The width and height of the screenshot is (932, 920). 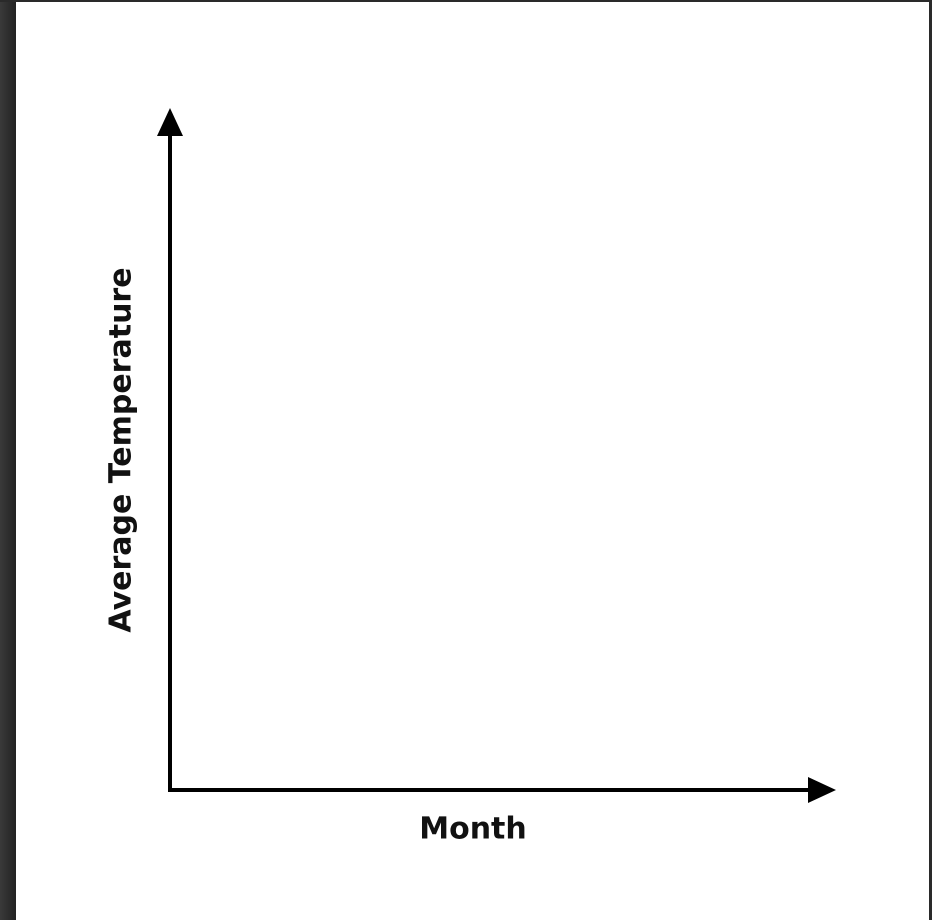 I want to click on x-axis-arrow, so click(x=822, y=790).